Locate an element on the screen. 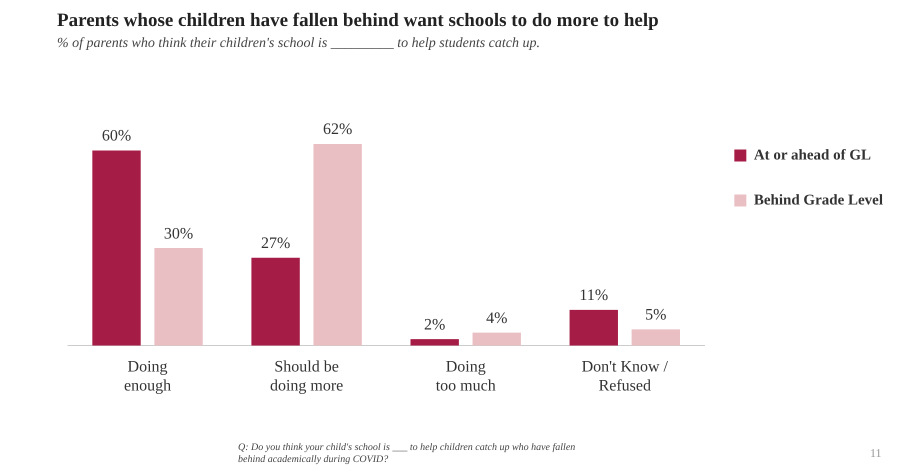 The image size is (913, 474). data-label: 62% is located at coordinates (337, 129).